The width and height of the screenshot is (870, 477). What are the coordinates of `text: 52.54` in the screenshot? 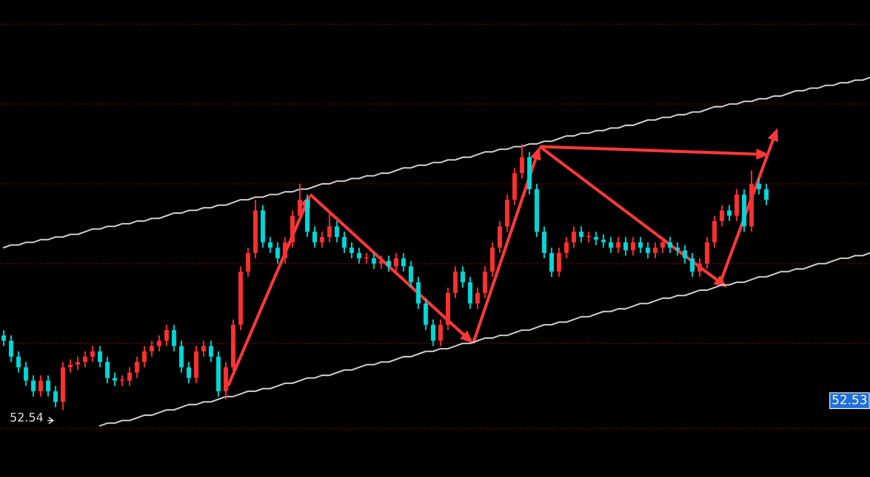 It's located at (26, 417).